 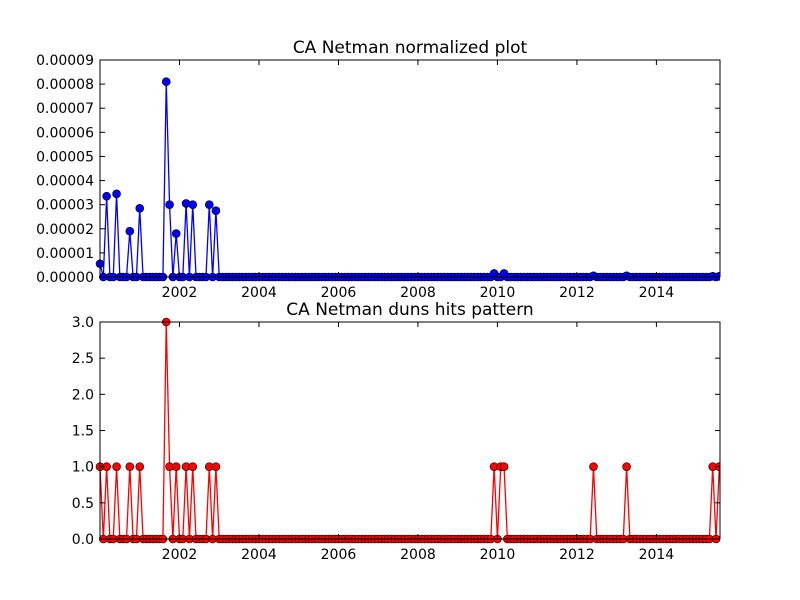 I want to click on y-tick-label: 0.00003, so click(x=65, y=206).